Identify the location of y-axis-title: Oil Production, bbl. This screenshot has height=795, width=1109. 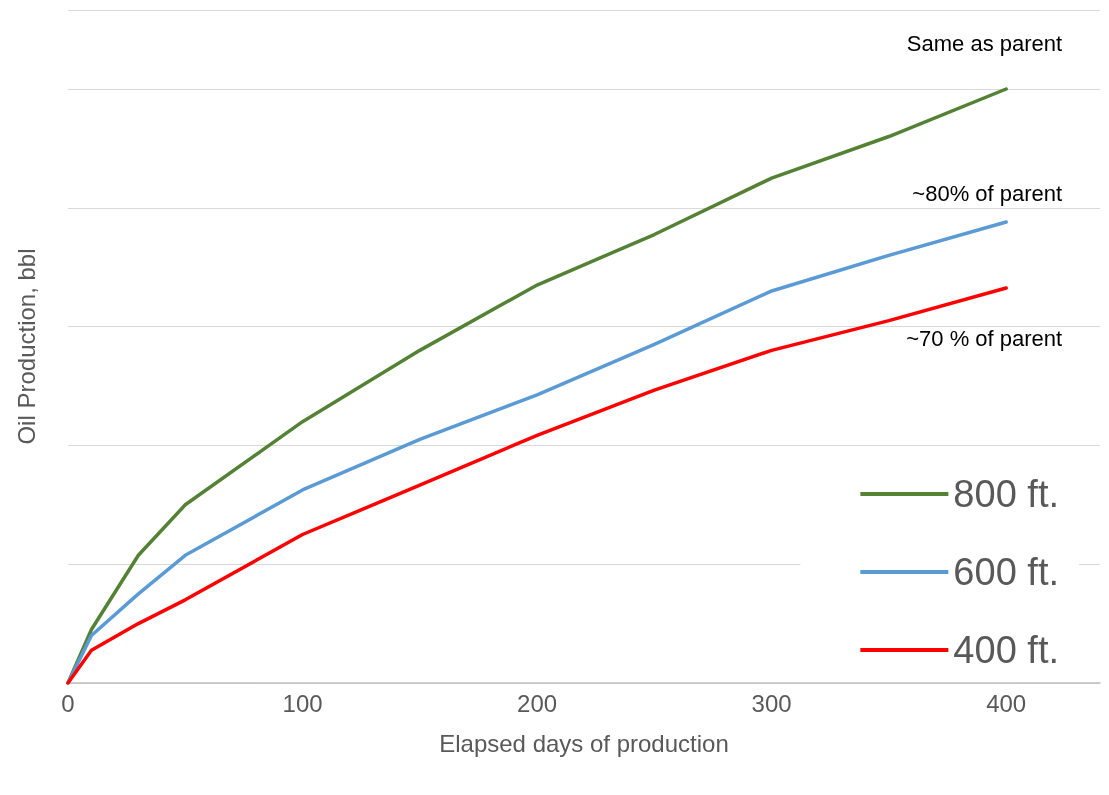
(26, 346).